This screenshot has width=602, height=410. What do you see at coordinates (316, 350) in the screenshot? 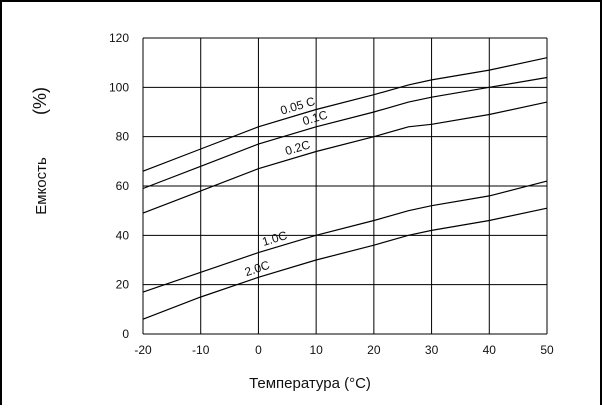
I see `x-tick-label: 10` at bounding box center [316, 350].